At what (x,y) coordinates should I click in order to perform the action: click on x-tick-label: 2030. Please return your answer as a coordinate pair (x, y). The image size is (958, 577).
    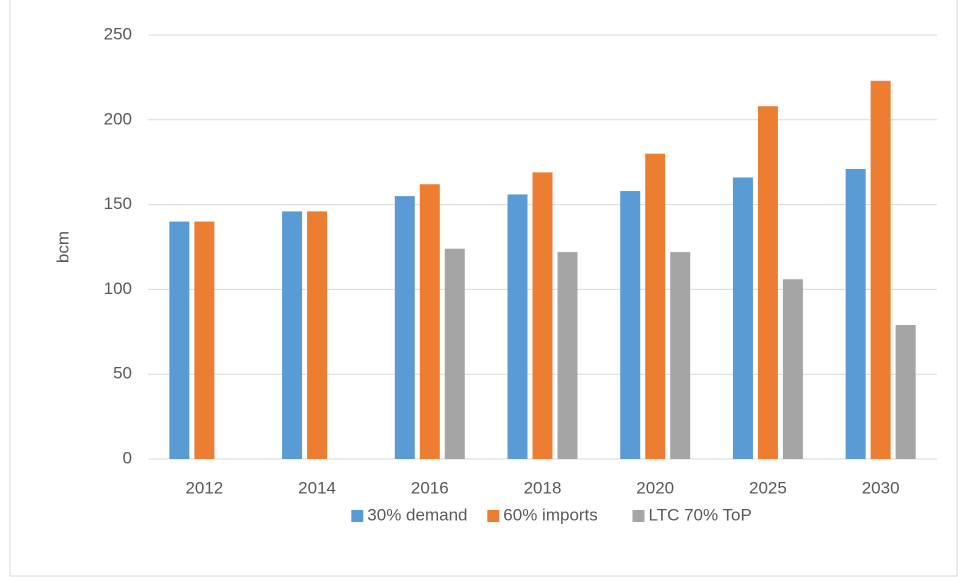
    Looking at the image, I should click on (881, 487).